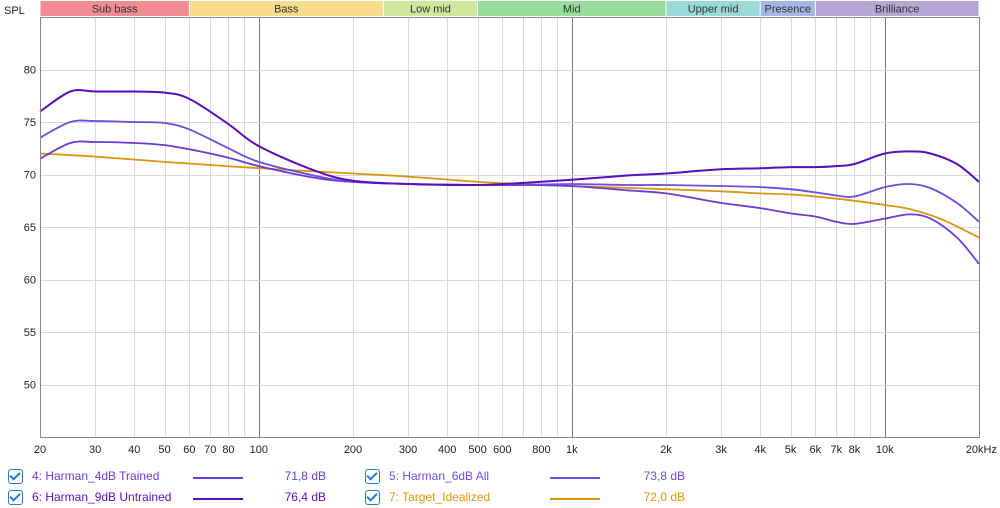 The width and height of the screenshot is (1000, 508). I want to click on x-tick-label-17: 4k, so click(760, 450).